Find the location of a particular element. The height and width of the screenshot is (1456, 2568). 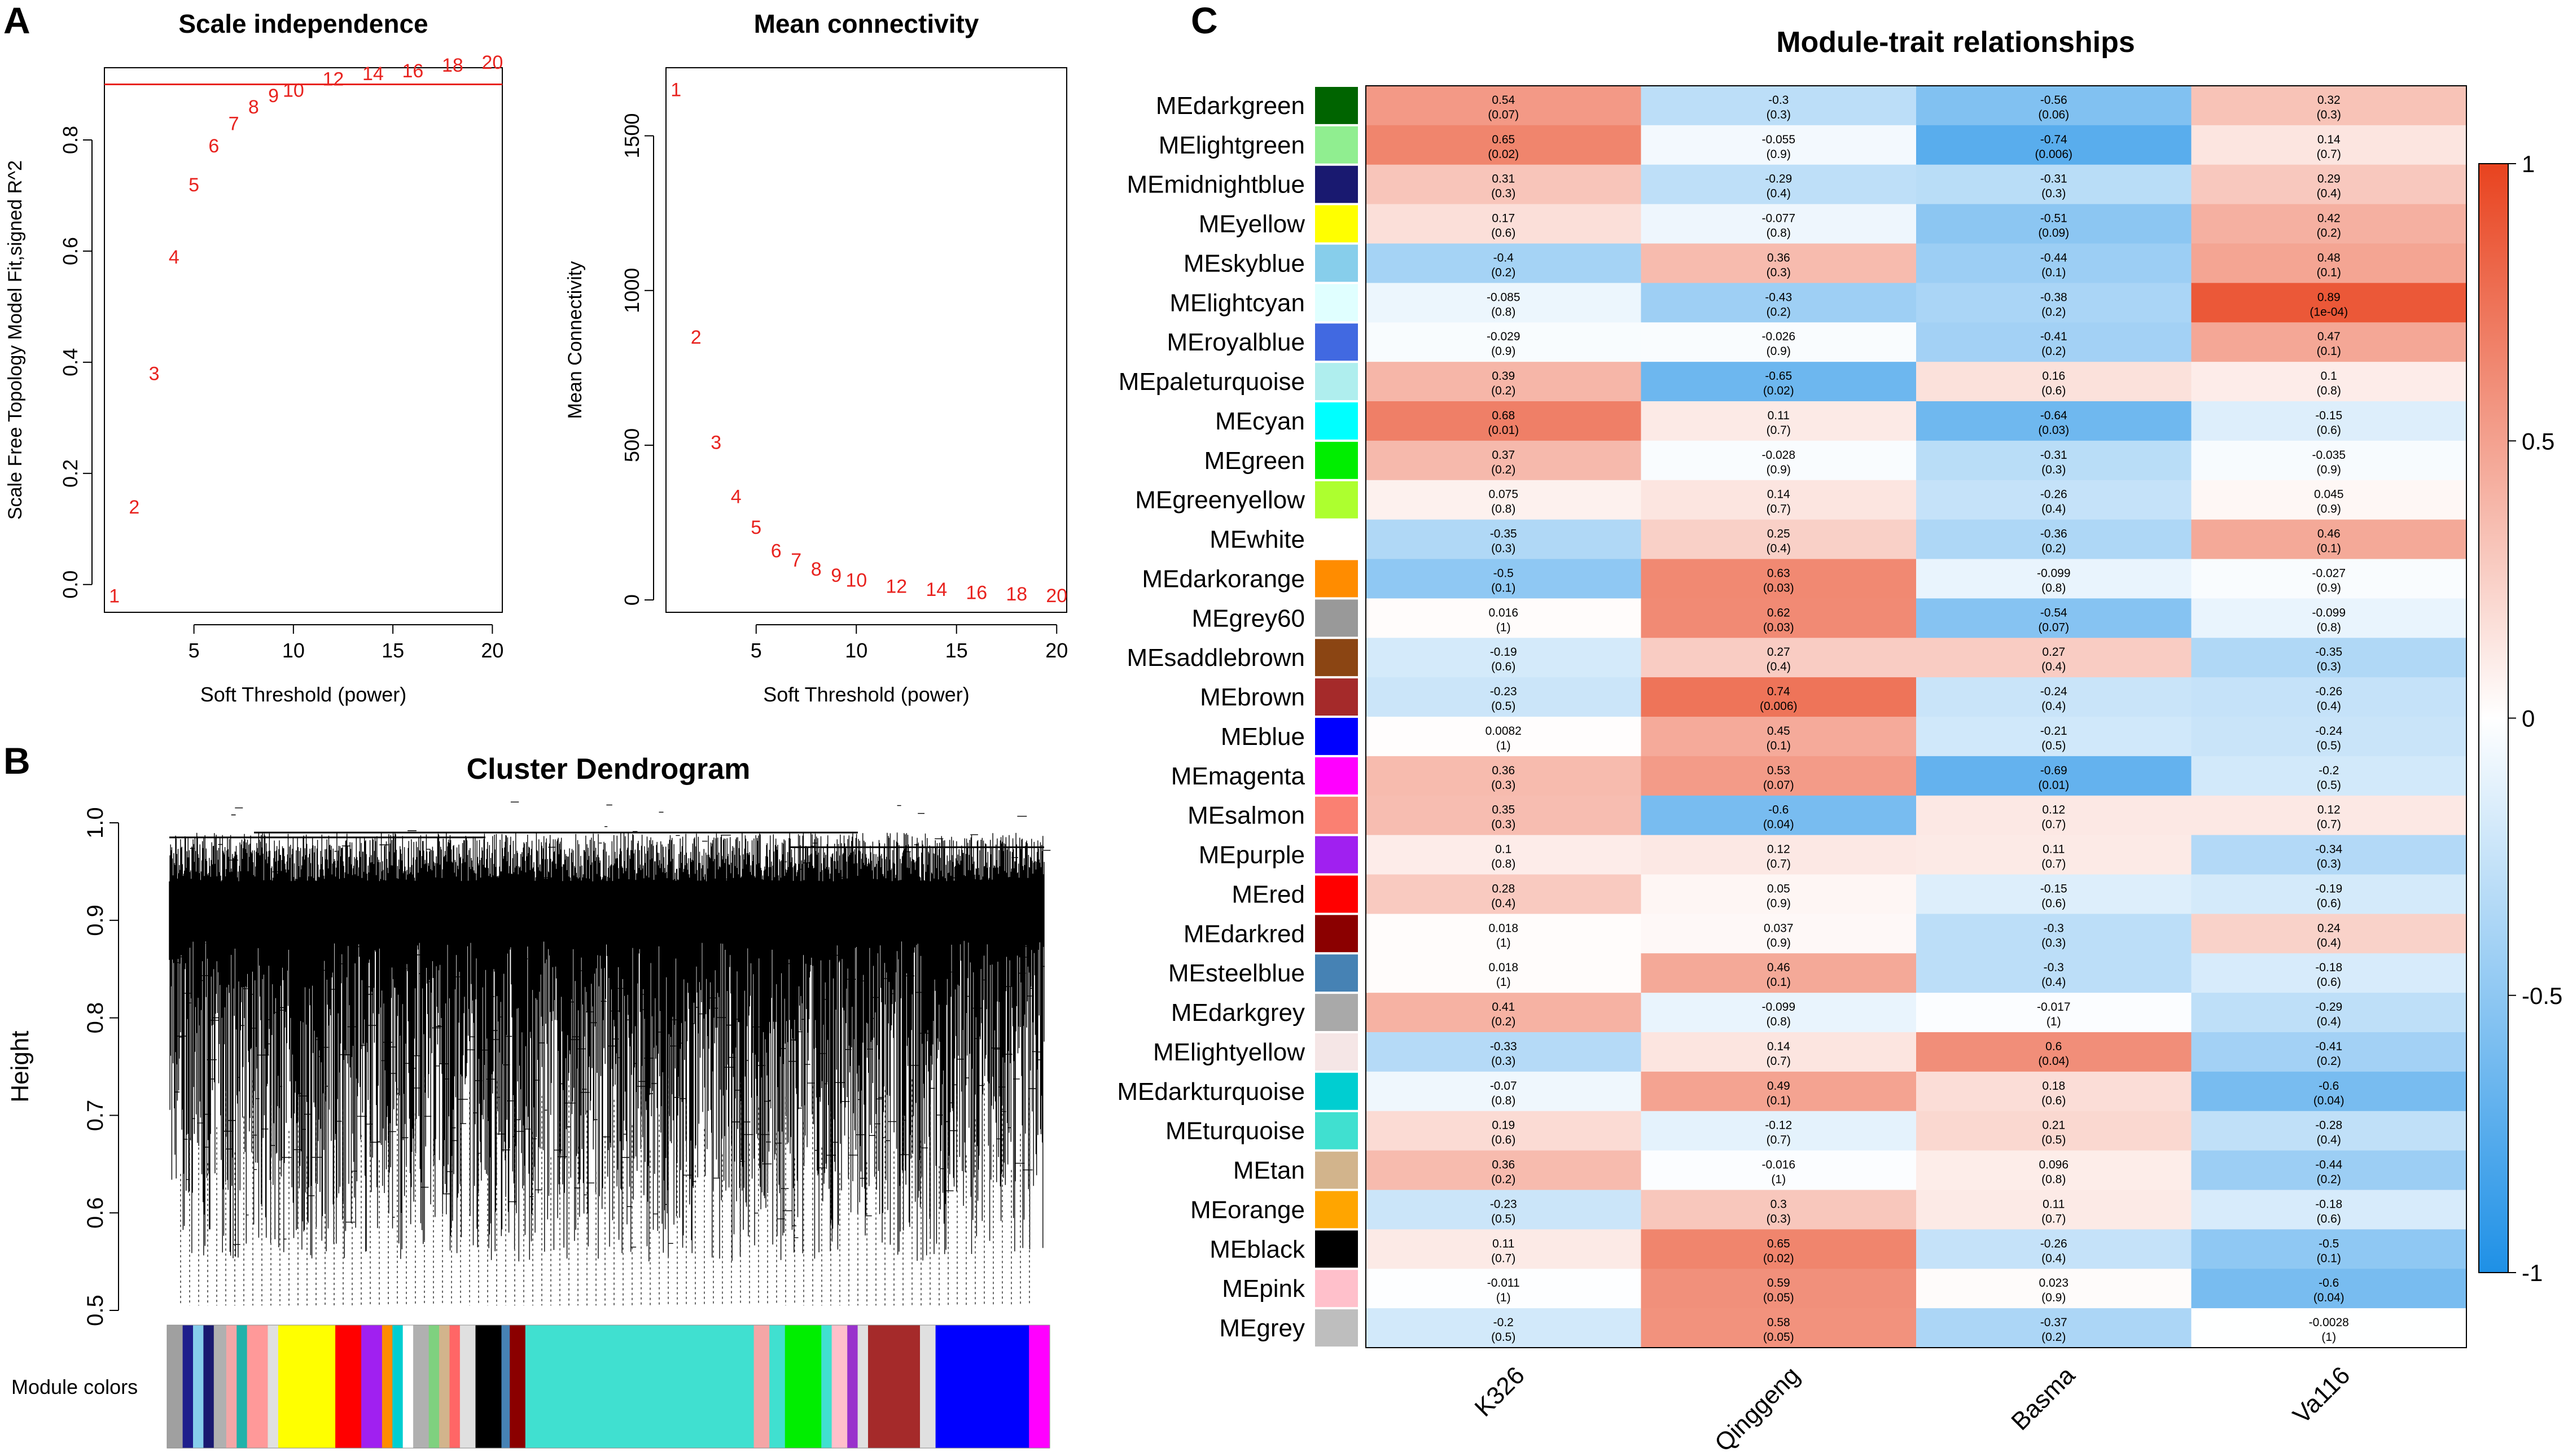

heatmap-cell-value: 0.3 is located at coordinates (1779, 1204).